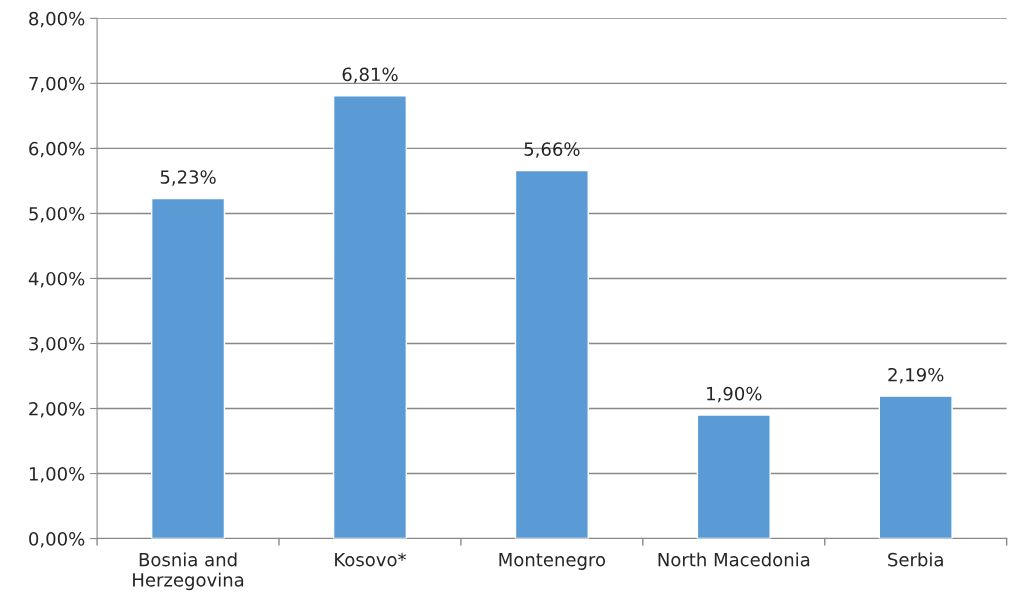  I want to click on data-label: 5,66%, so click(552, 150).